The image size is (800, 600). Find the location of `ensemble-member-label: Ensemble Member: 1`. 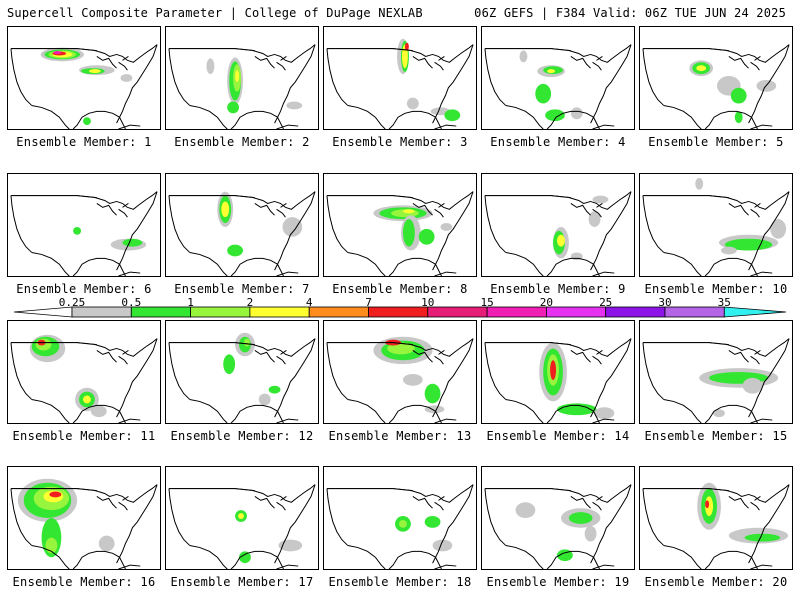

ensemble-member-label: Ensemble Member: 1 is located at coordinates (84, 142).